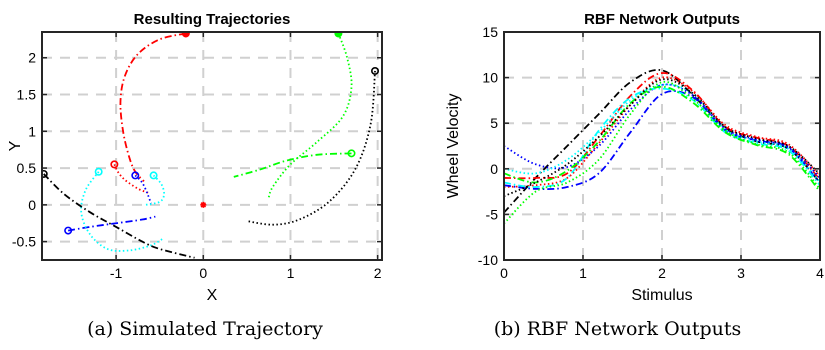 This screenshot has width=825, height=350. What do you see at coordinates (212, 295) in the screenshot?
I see `chart-a-xlabel: X` at bounding box center [212, 295].